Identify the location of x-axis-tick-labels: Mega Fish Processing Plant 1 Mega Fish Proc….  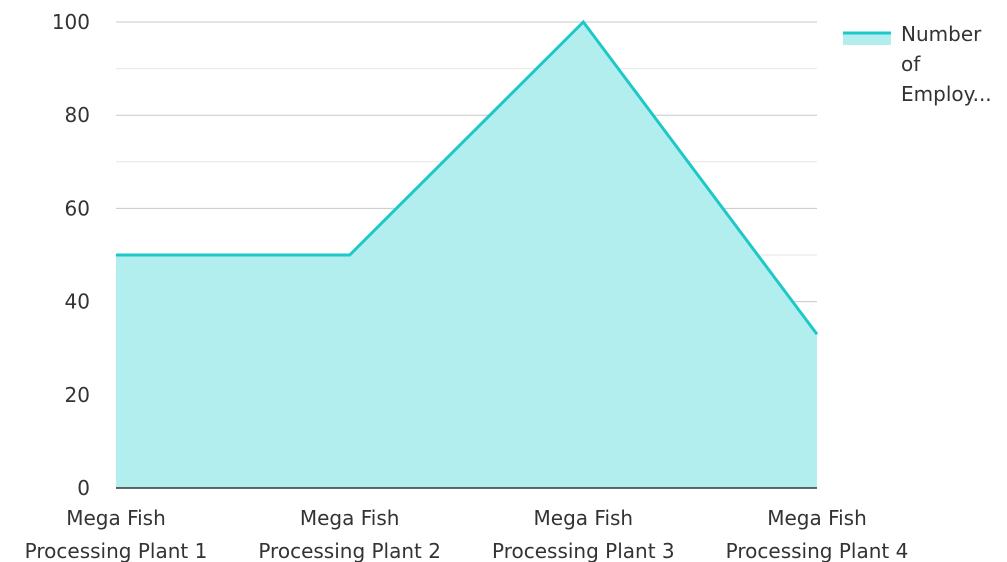
(467, 534).